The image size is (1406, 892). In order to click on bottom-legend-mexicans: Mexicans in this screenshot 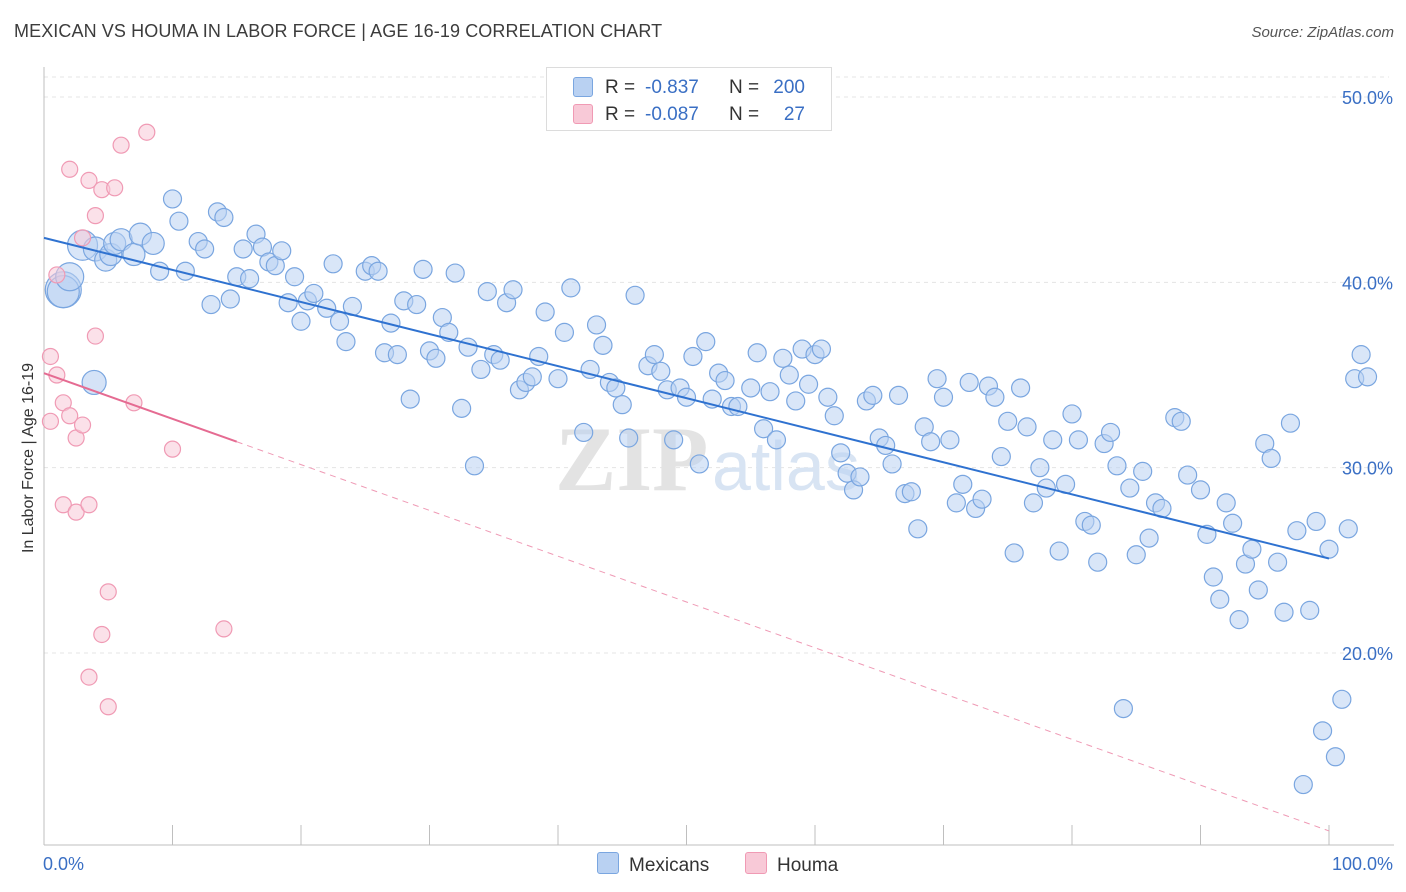, I will do `click(653, 864)`.